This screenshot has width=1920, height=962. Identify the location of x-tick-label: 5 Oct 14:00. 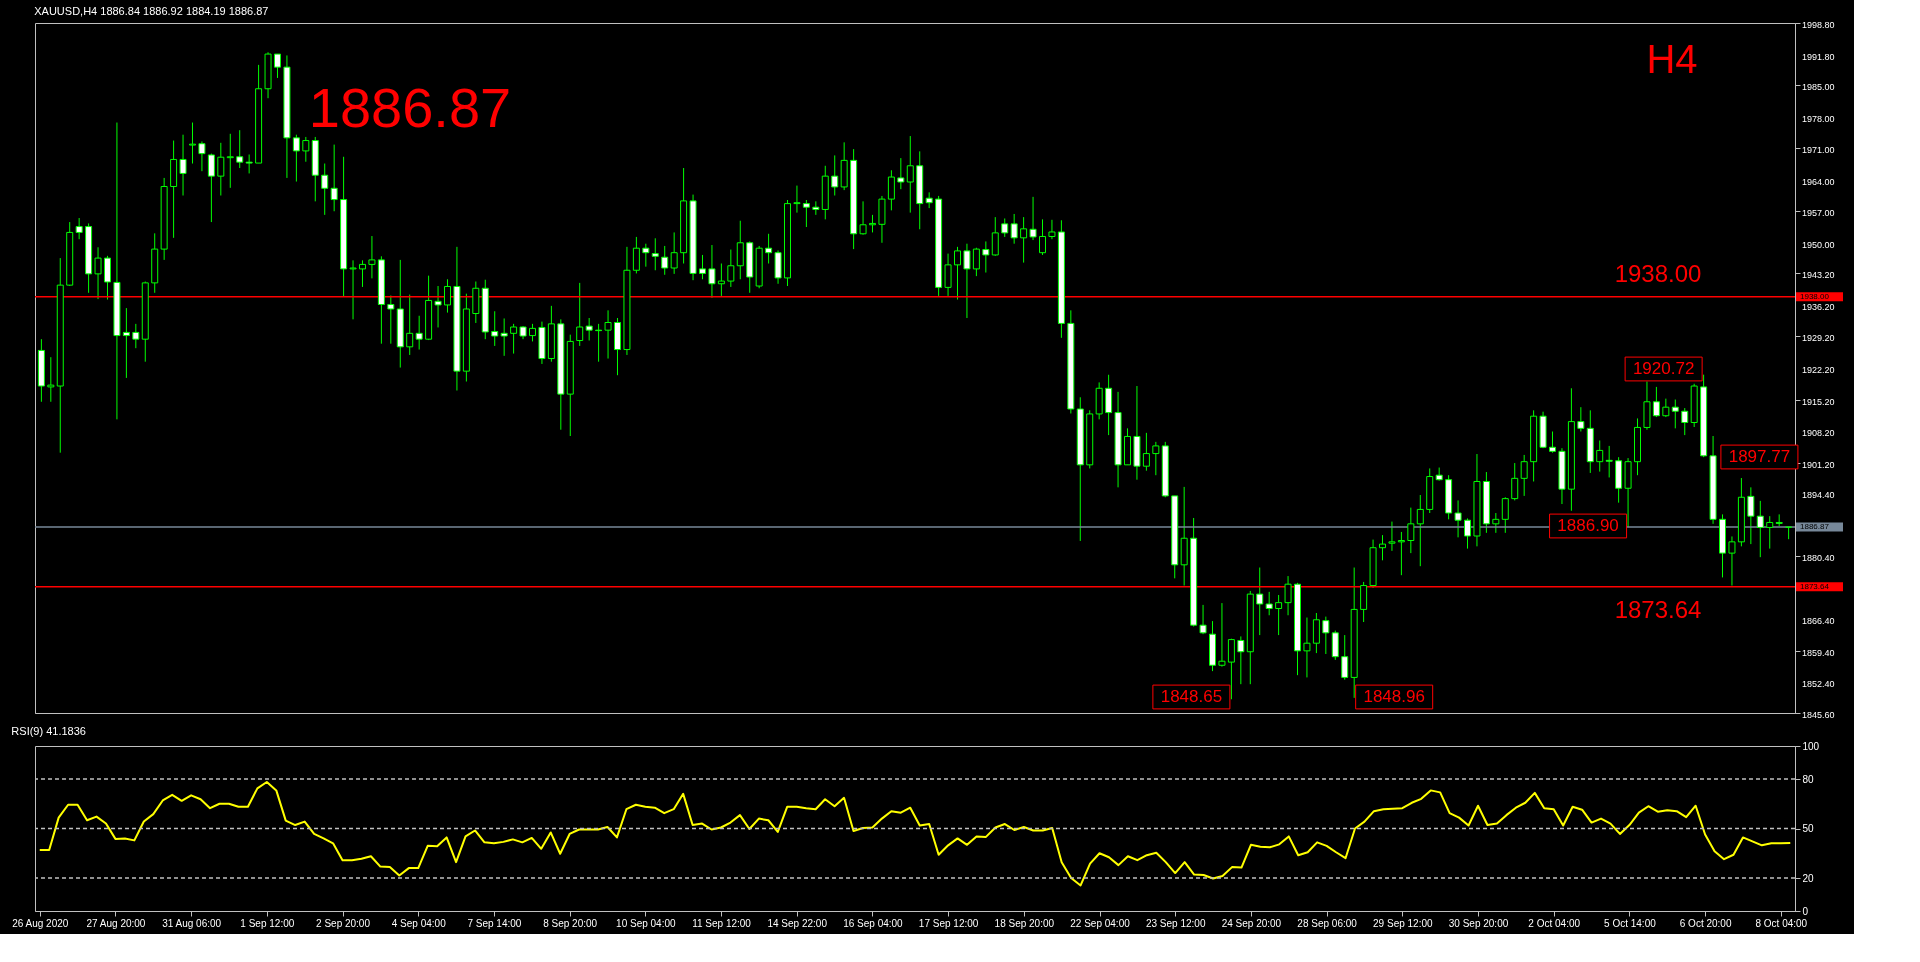
(1630, 923).